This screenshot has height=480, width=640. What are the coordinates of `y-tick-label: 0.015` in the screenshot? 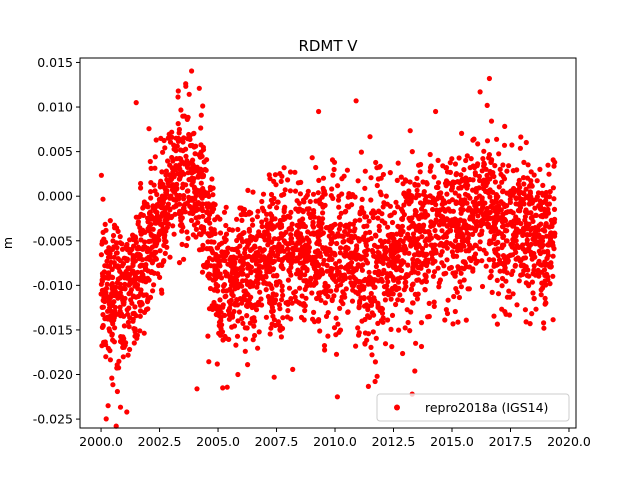 It's located at (55, 62).